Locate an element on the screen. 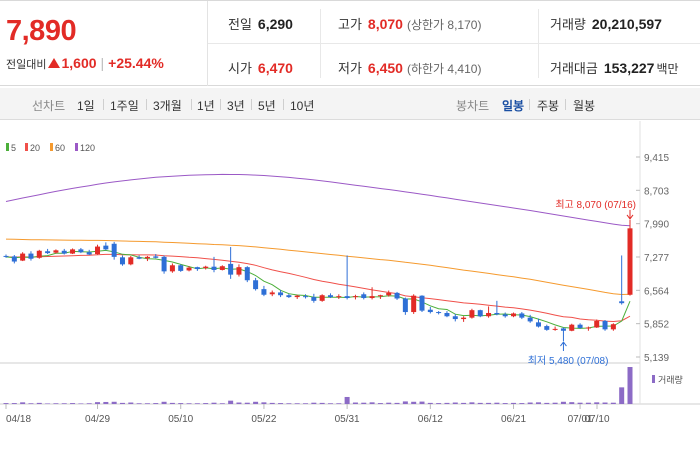 Image resolution: width=700 pixels, height=450 pixels. y-tick-label: 5,139 is located at coordinates (656, 358).